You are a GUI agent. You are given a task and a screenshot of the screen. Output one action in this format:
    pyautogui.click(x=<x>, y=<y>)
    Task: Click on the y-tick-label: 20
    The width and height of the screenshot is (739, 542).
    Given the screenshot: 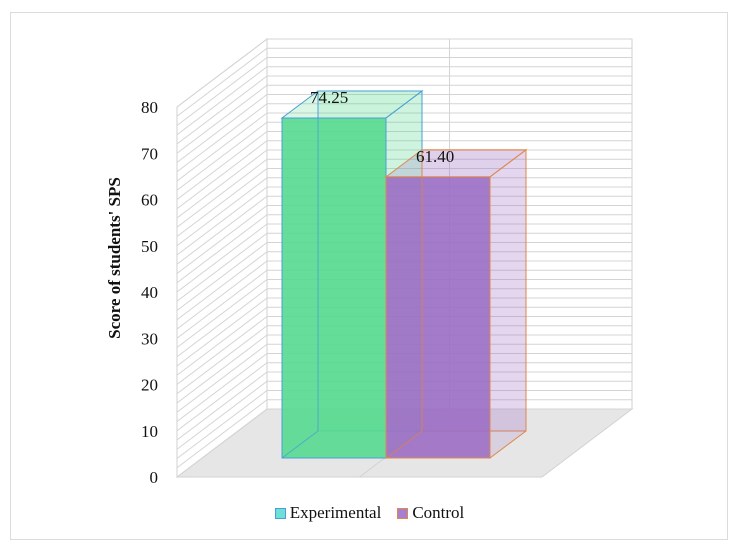 What is the action you would take?
    pyautogui.click(x=149, y=385)
    